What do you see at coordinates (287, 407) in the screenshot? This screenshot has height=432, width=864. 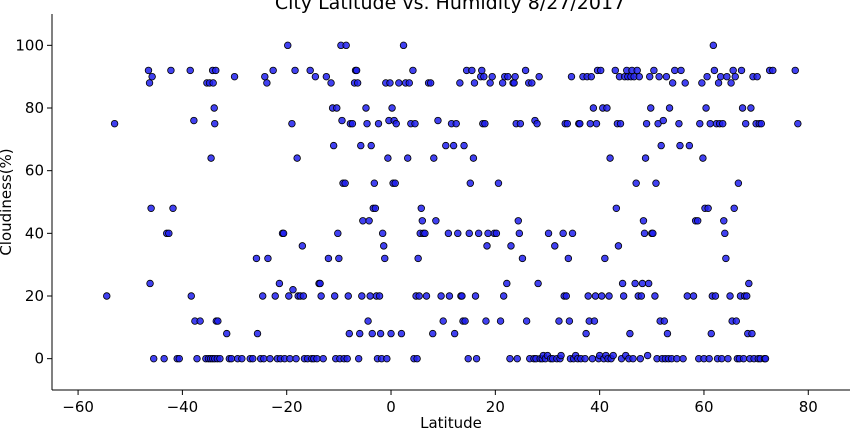 I see `x-tick-label: −20` at bounding box center [287, 407].